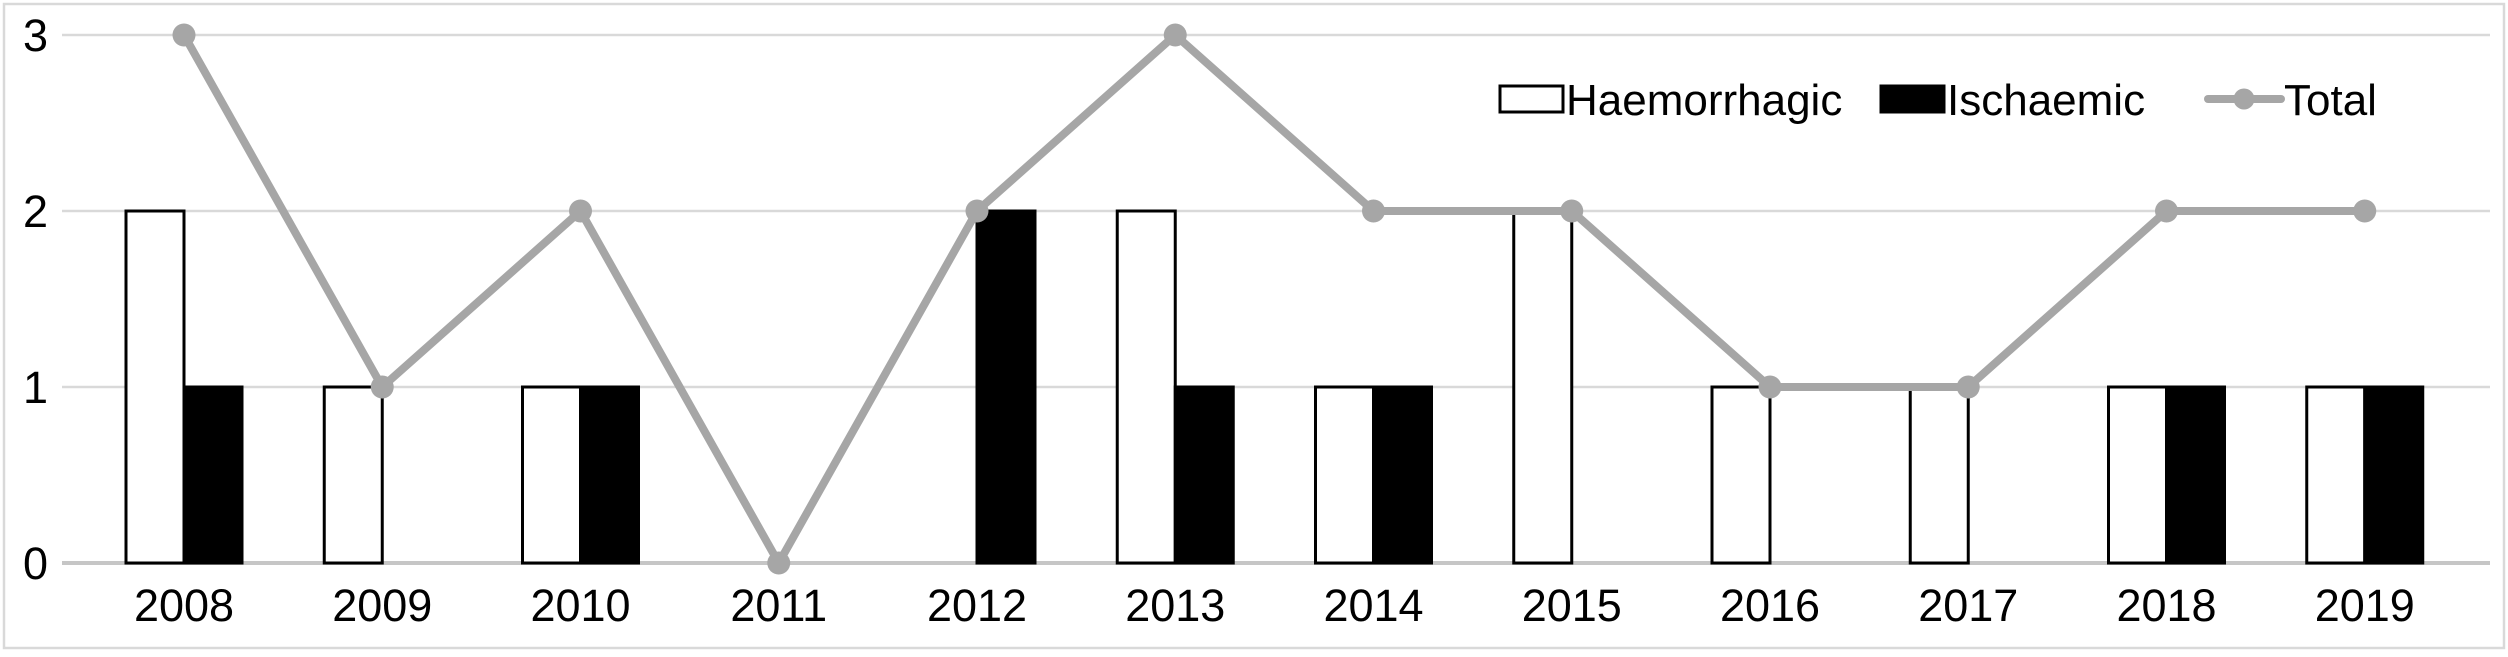 The height and width of the screenshot is (657, 2508). I want to click on legend-swatch-ischaemic, so click(1912, 99).